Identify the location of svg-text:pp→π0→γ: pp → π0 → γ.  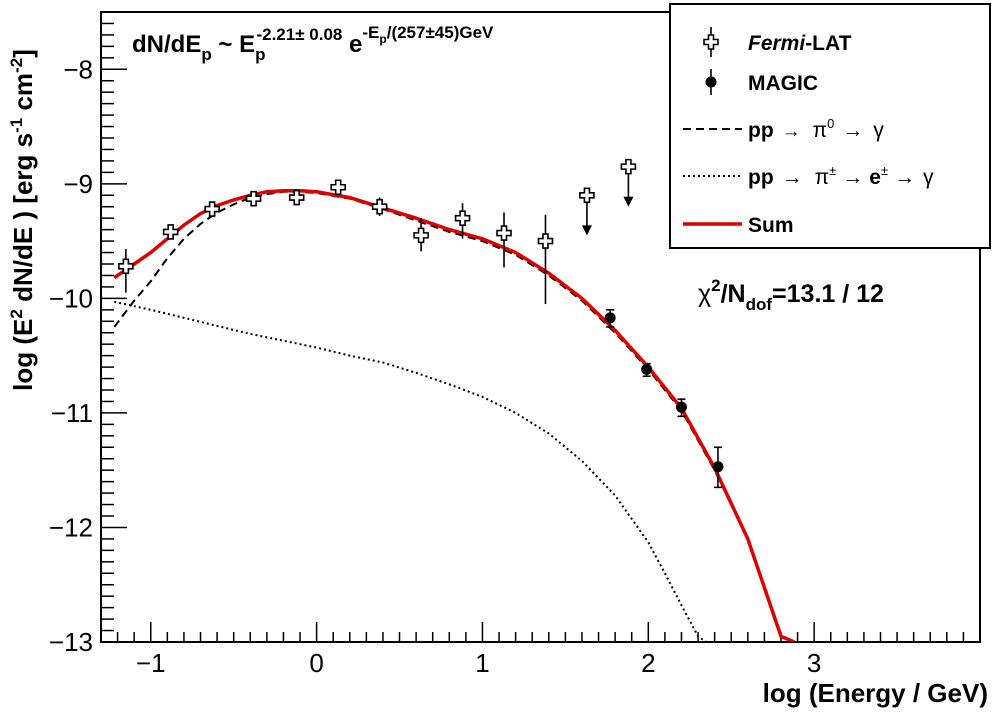
(816, 129).